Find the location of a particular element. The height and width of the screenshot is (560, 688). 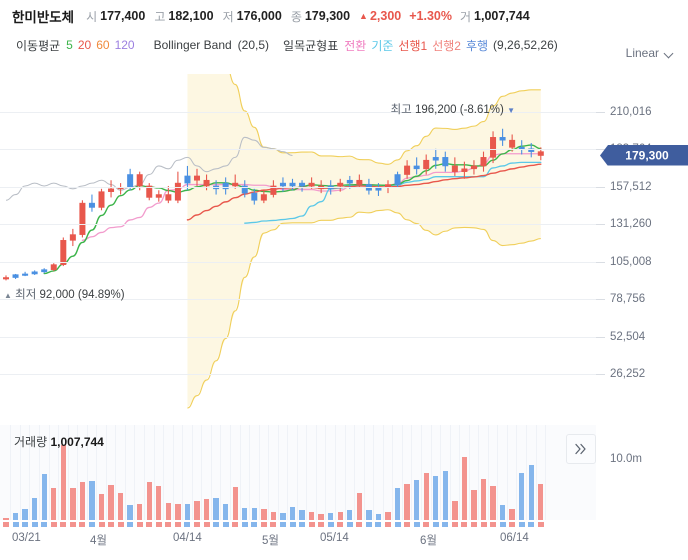

price-axis-label: 210,016 is located at coordinates (631, 111).